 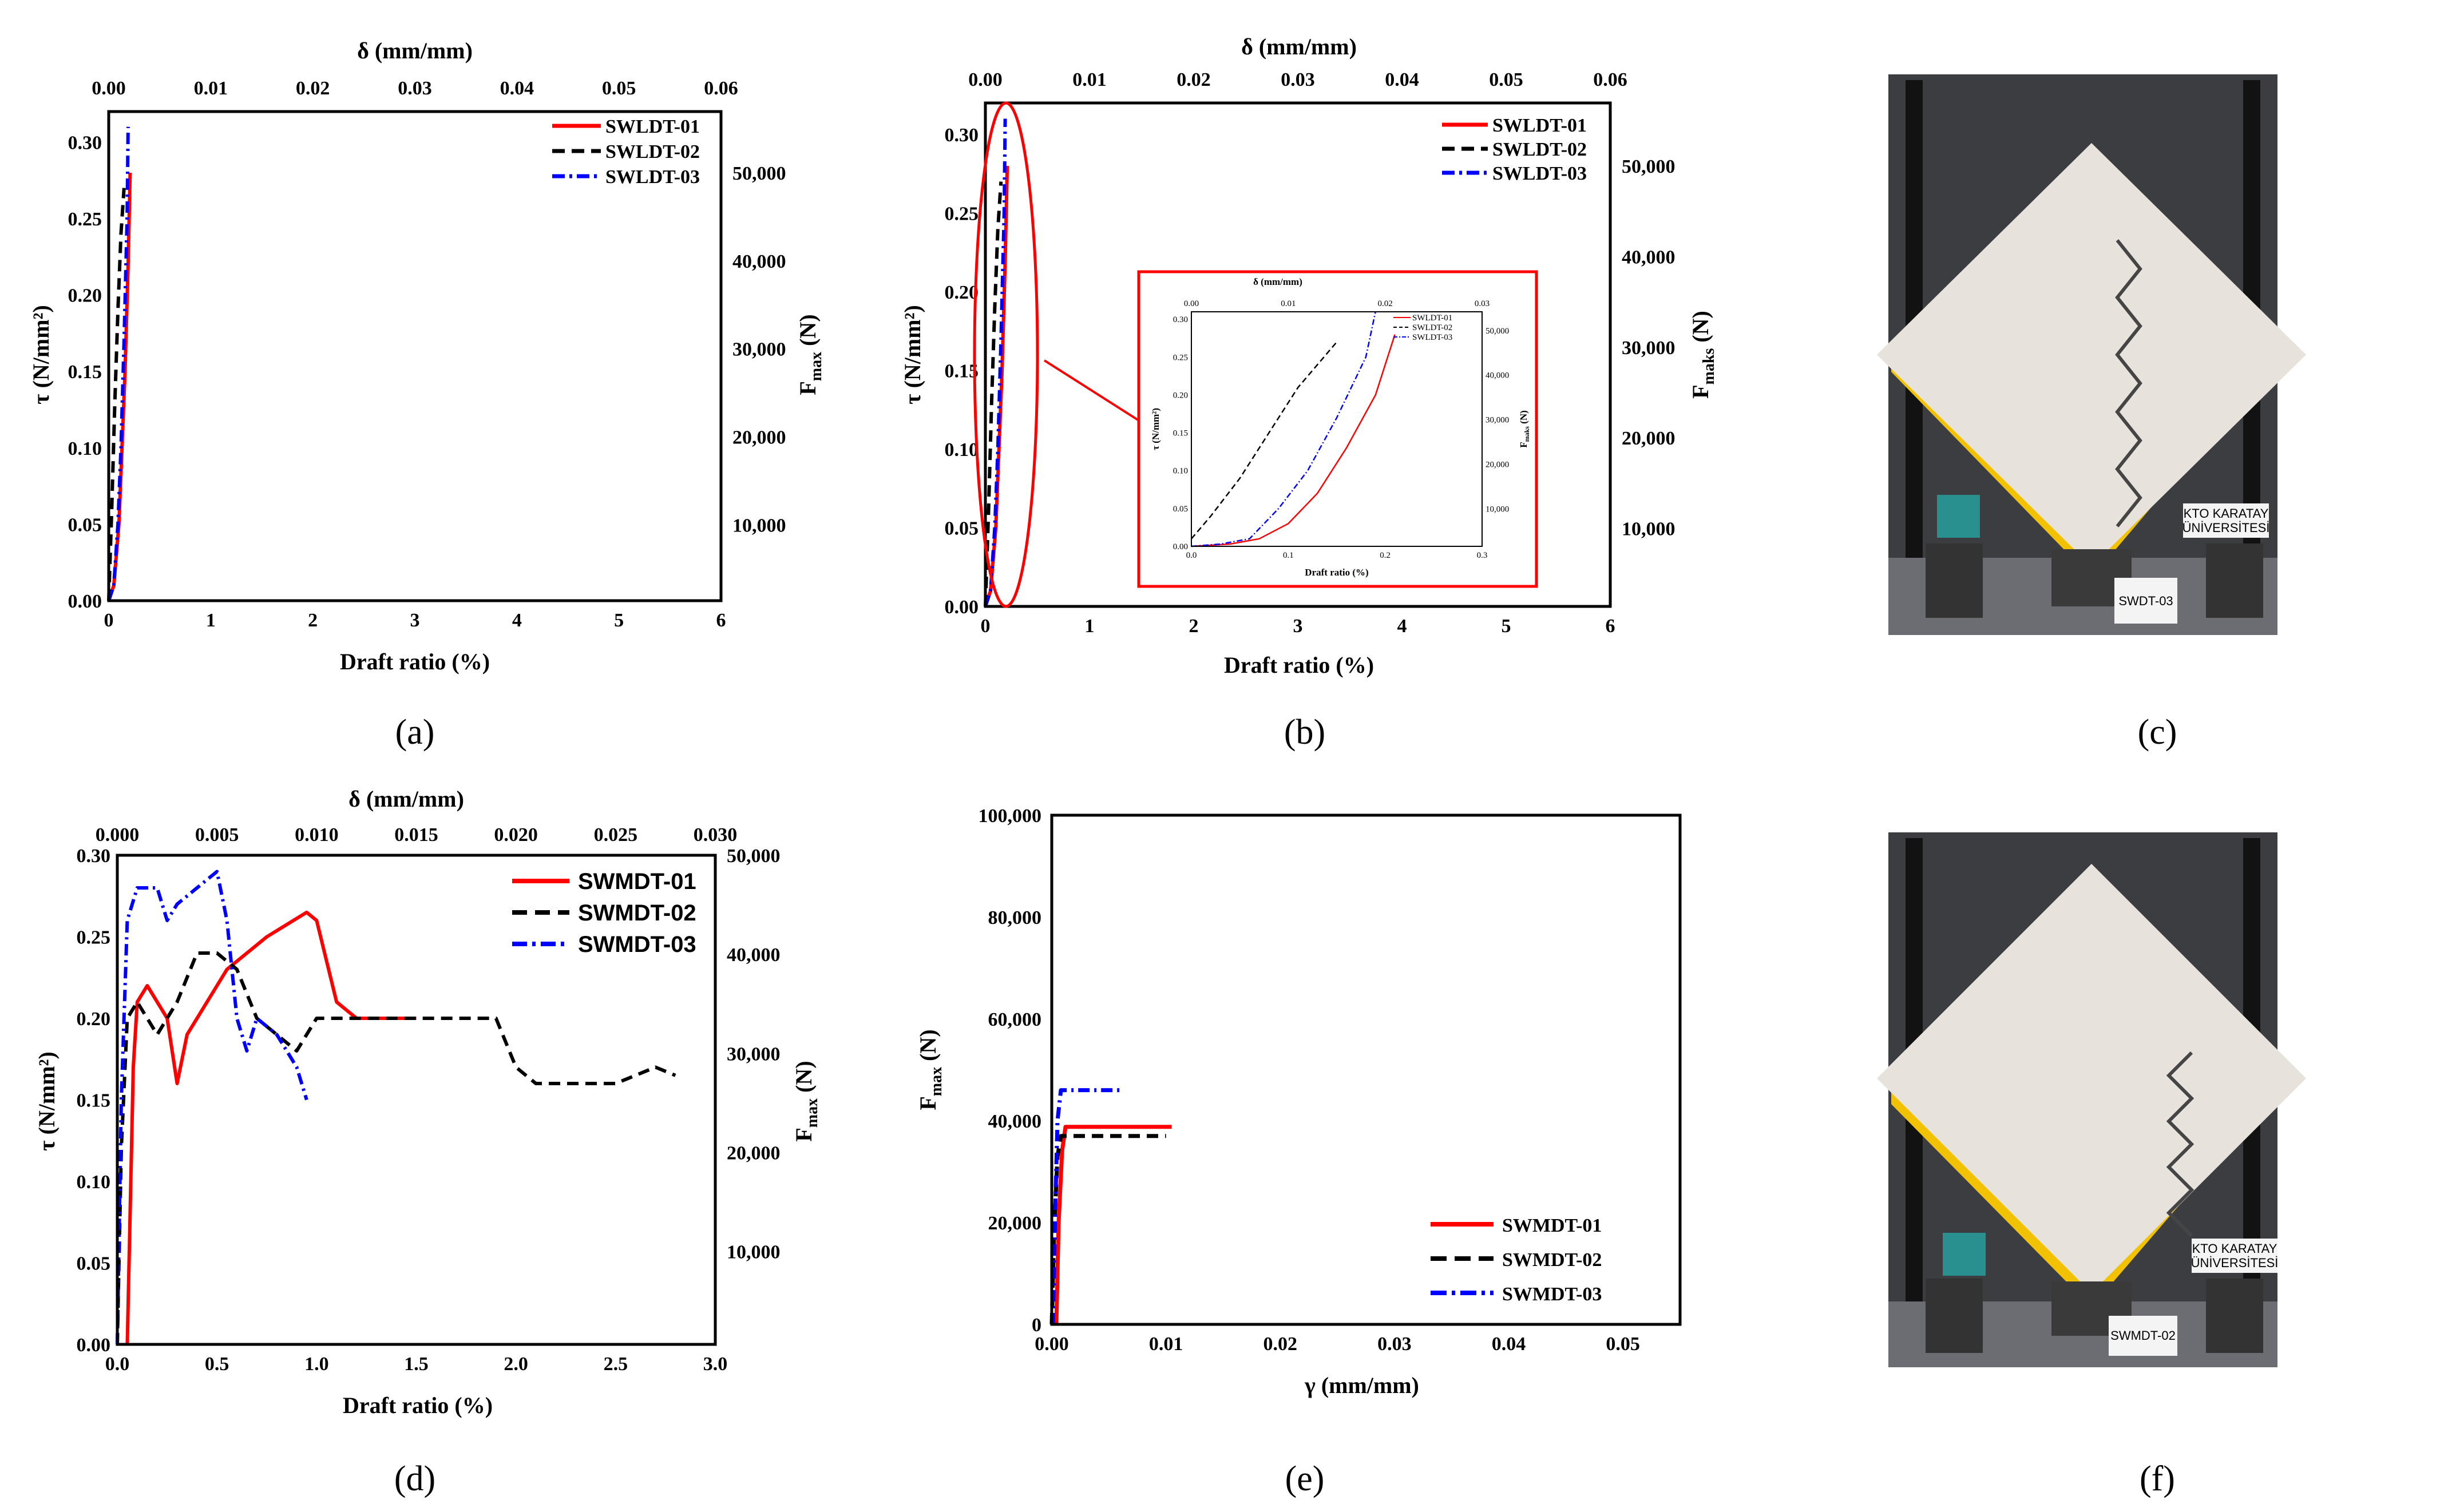 I want to click on top-tick-3: 0.015, so click(x=416, y=835).